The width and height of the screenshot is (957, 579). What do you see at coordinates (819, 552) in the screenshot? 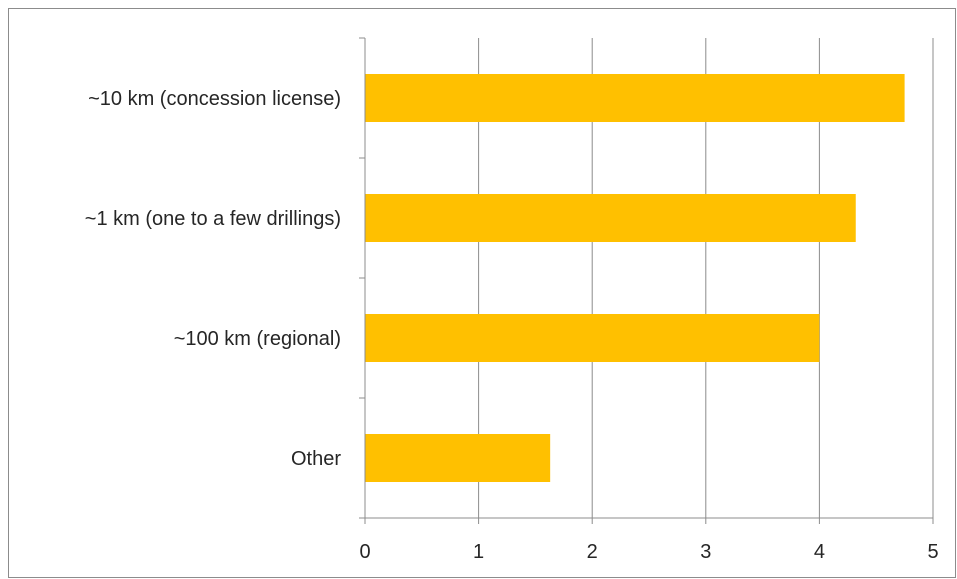
I see `x-tick-label: 4` at bounding box center [819, 552].